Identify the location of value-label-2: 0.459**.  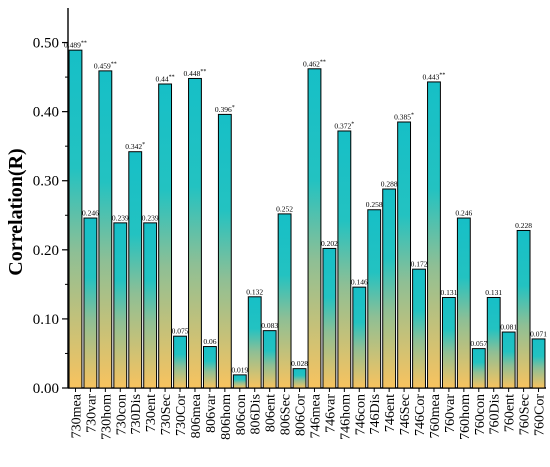
(105, 65).